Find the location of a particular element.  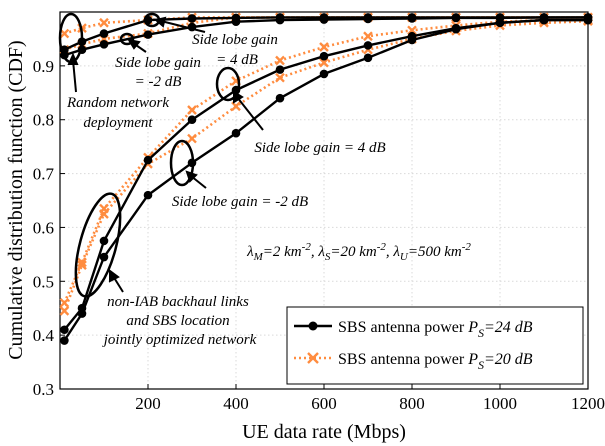

arrow-non-iab-head is located at coordinates (114, 276).